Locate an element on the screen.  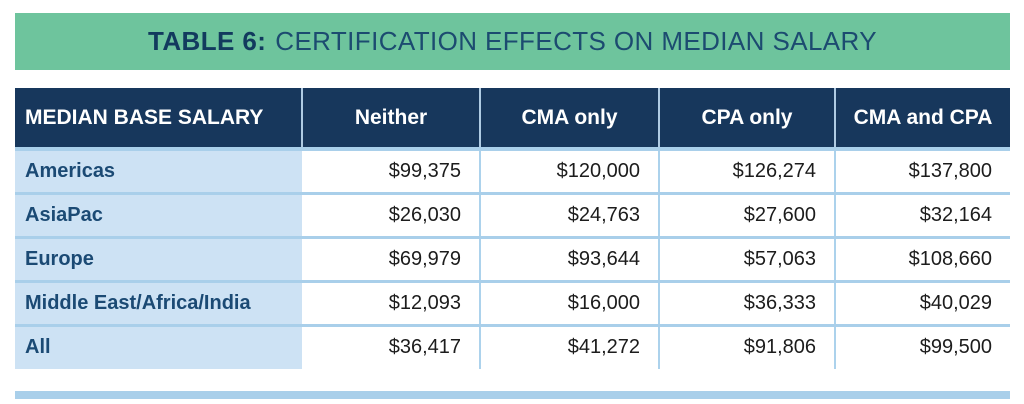
value-cell: $108,660 is located at coordinates (922, 260).